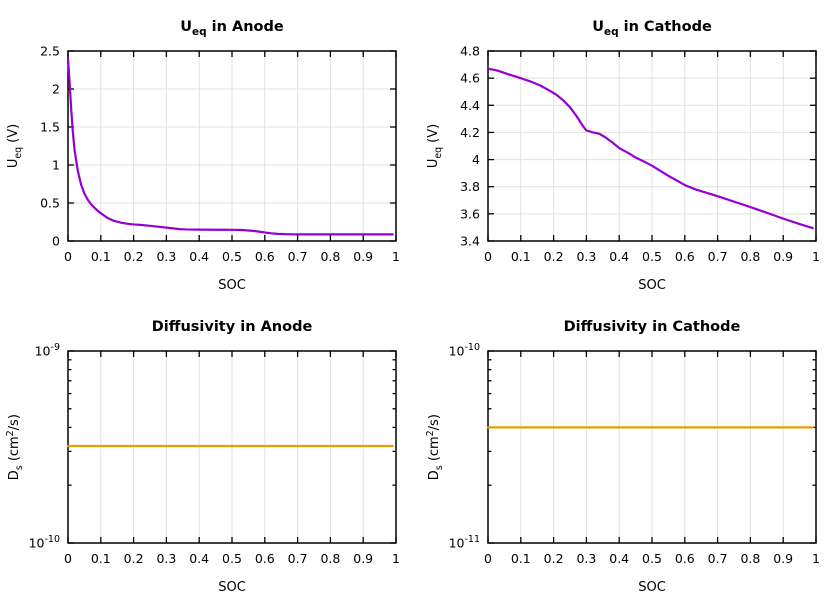 The height and width of the screenshot is (600, 840). Describe the element at coordinates (476, 159) in the screenshot. I see `y-tick-label: 4` at that location.